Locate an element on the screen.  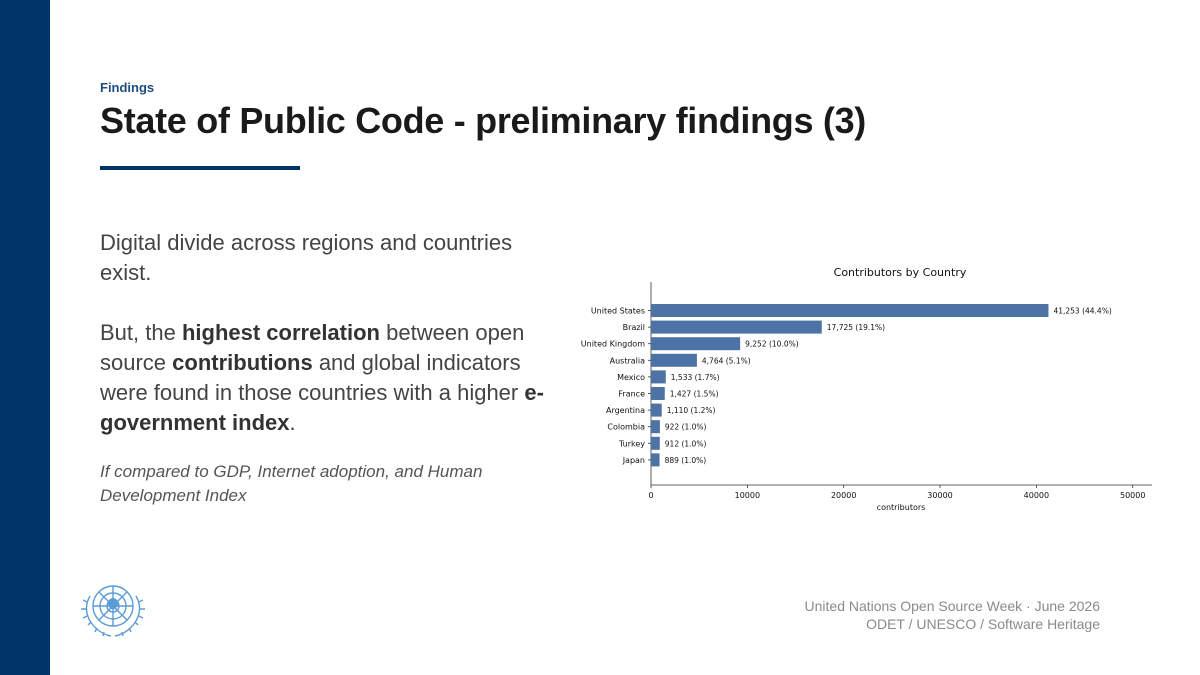
x-tick-label: 20000 is located at coordinates (843, 495).